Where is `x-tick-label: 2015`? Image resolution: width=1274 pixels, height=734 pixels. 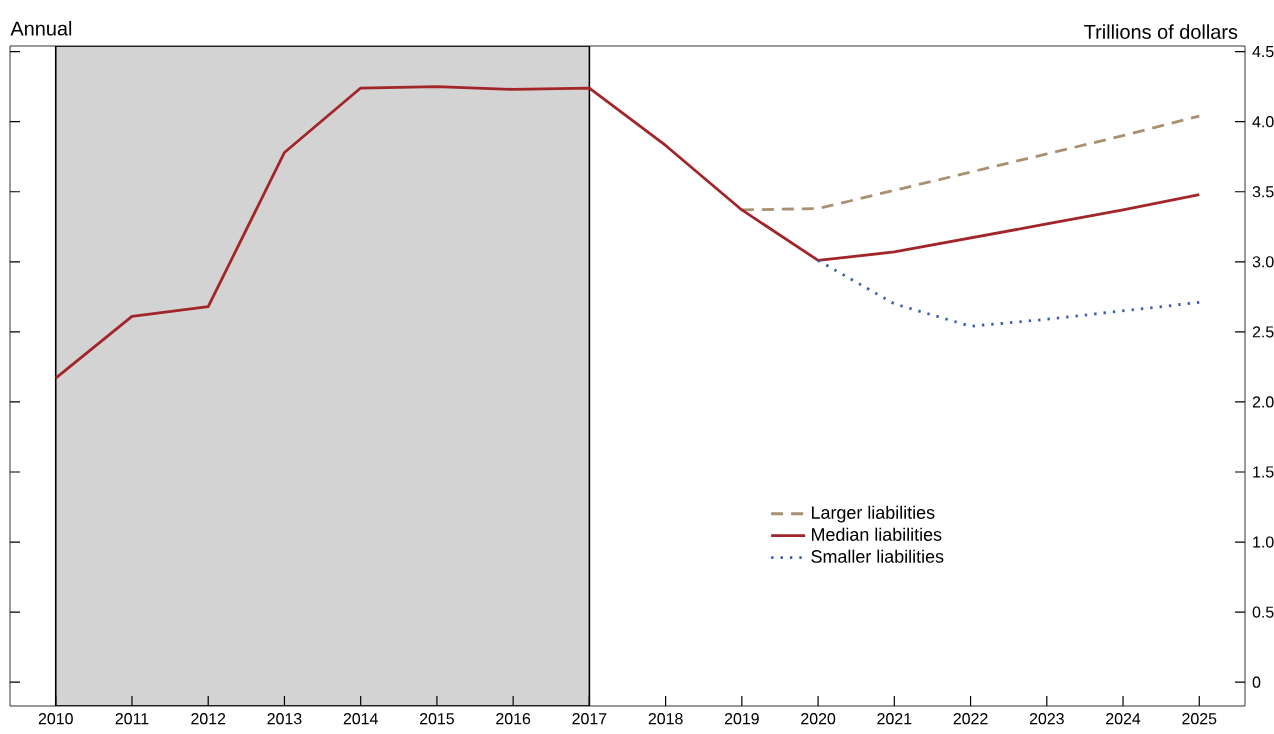 x-tick-label: 2015 is located at coordinates (437, 719).